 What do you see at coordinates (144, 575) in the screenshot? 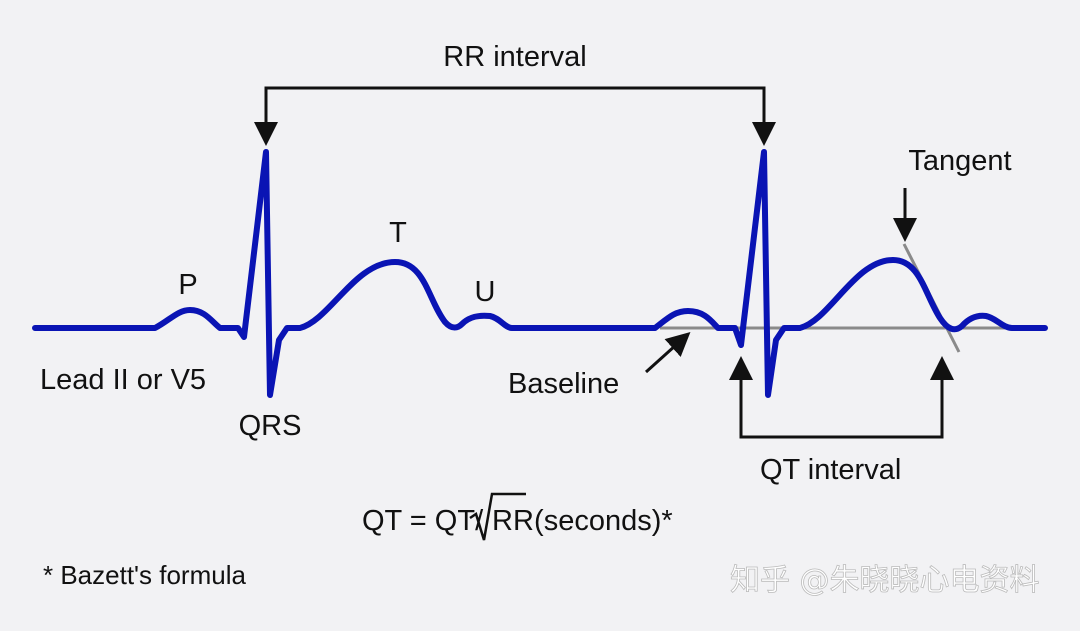
I see `footnote: * Bazett's formula` at bounding box center [144, 575].